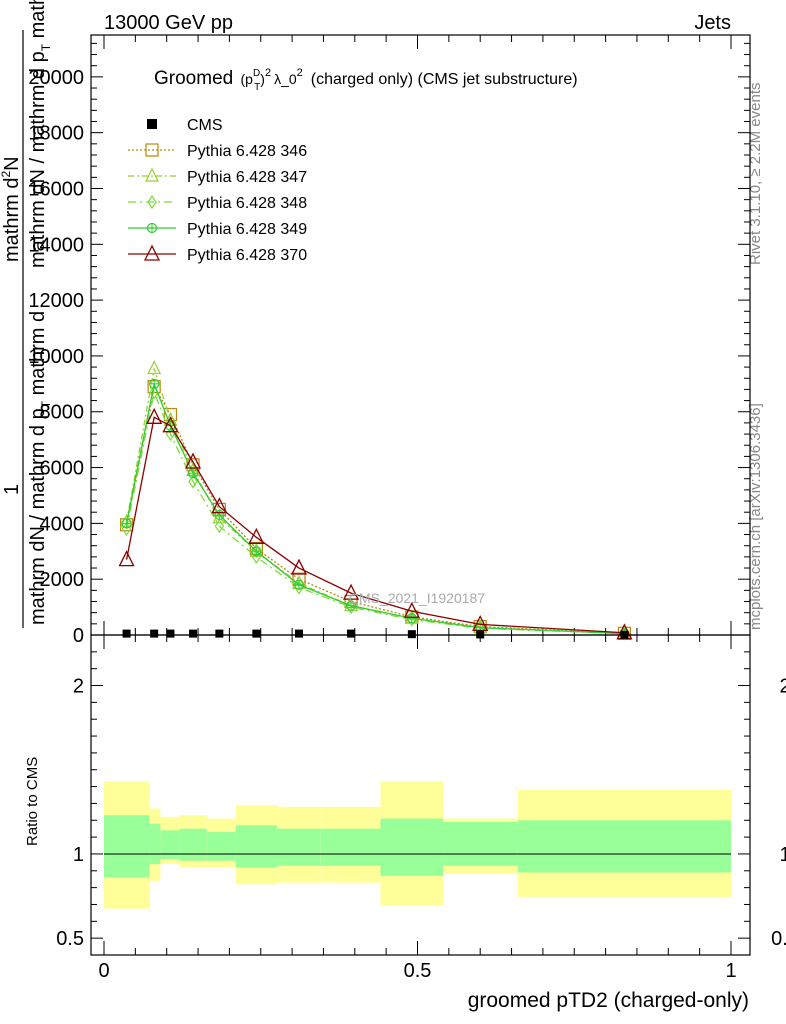 The width and height of the screenshot is (786, 1024). I want to click on ratio-tick-label-left: 1, so click(78, 855).